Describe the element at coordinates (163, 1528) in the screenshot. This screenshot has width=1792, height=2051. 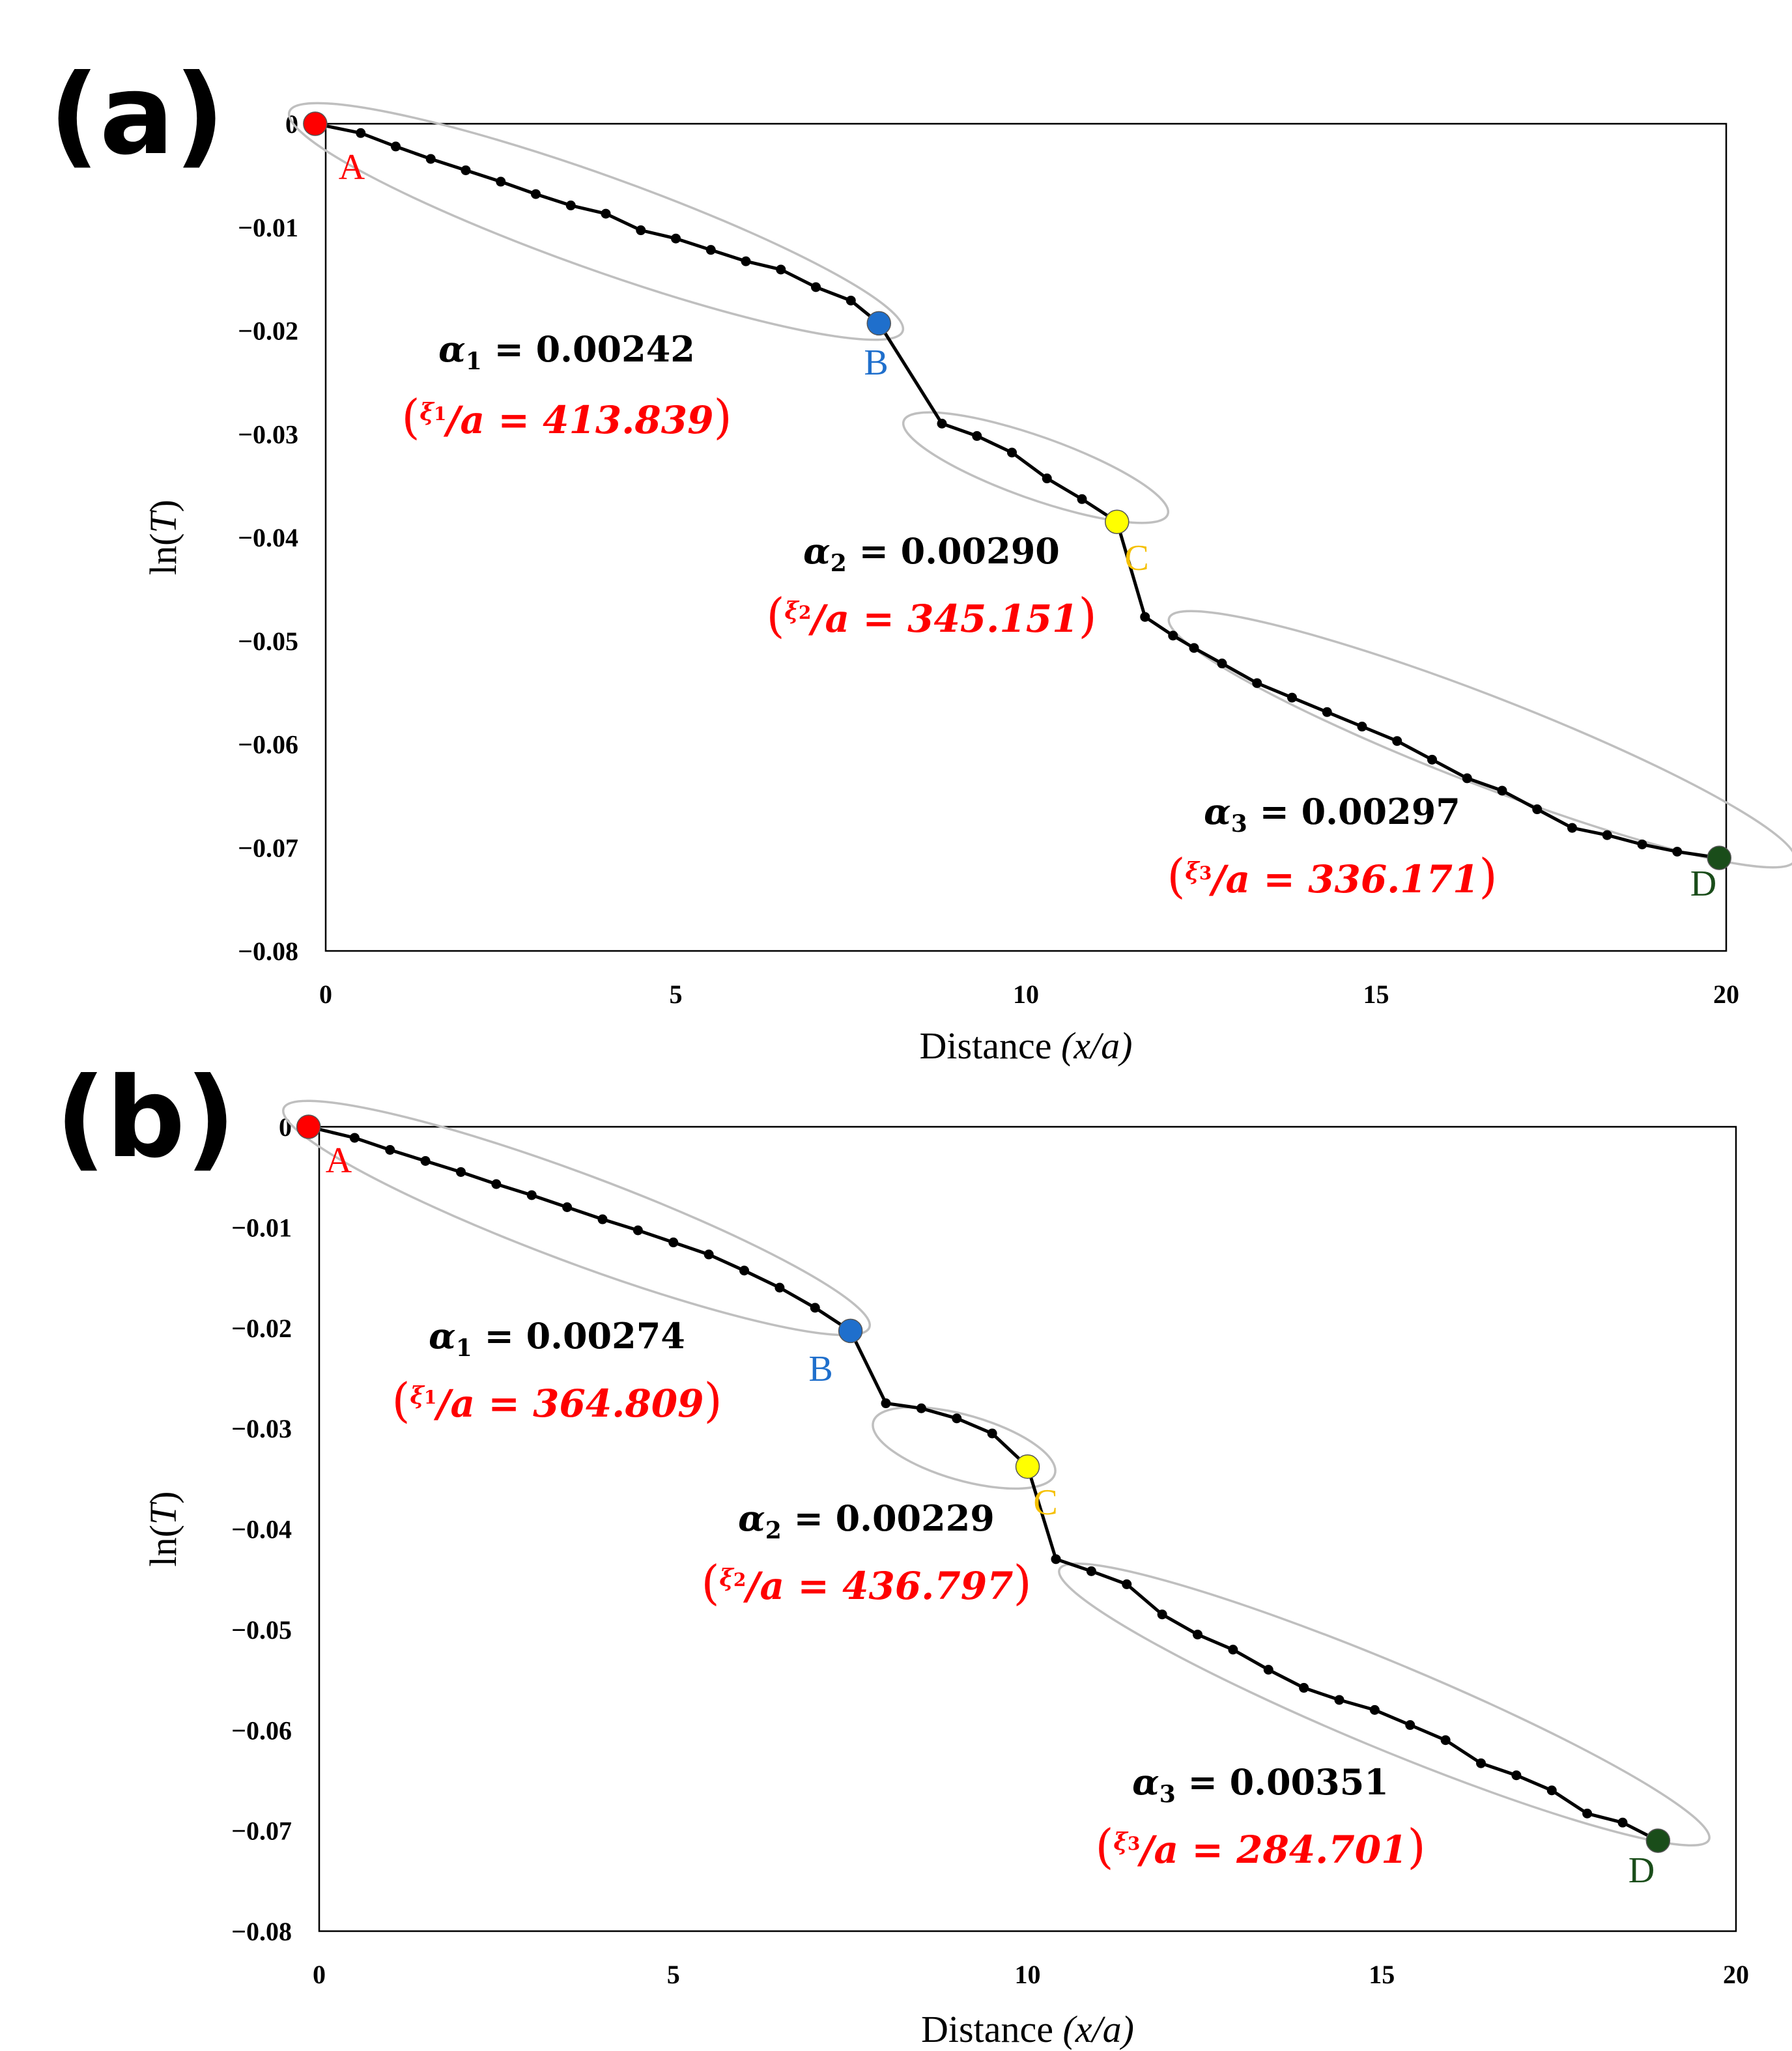
I see `y-axis-label: ln(T)` at that location.